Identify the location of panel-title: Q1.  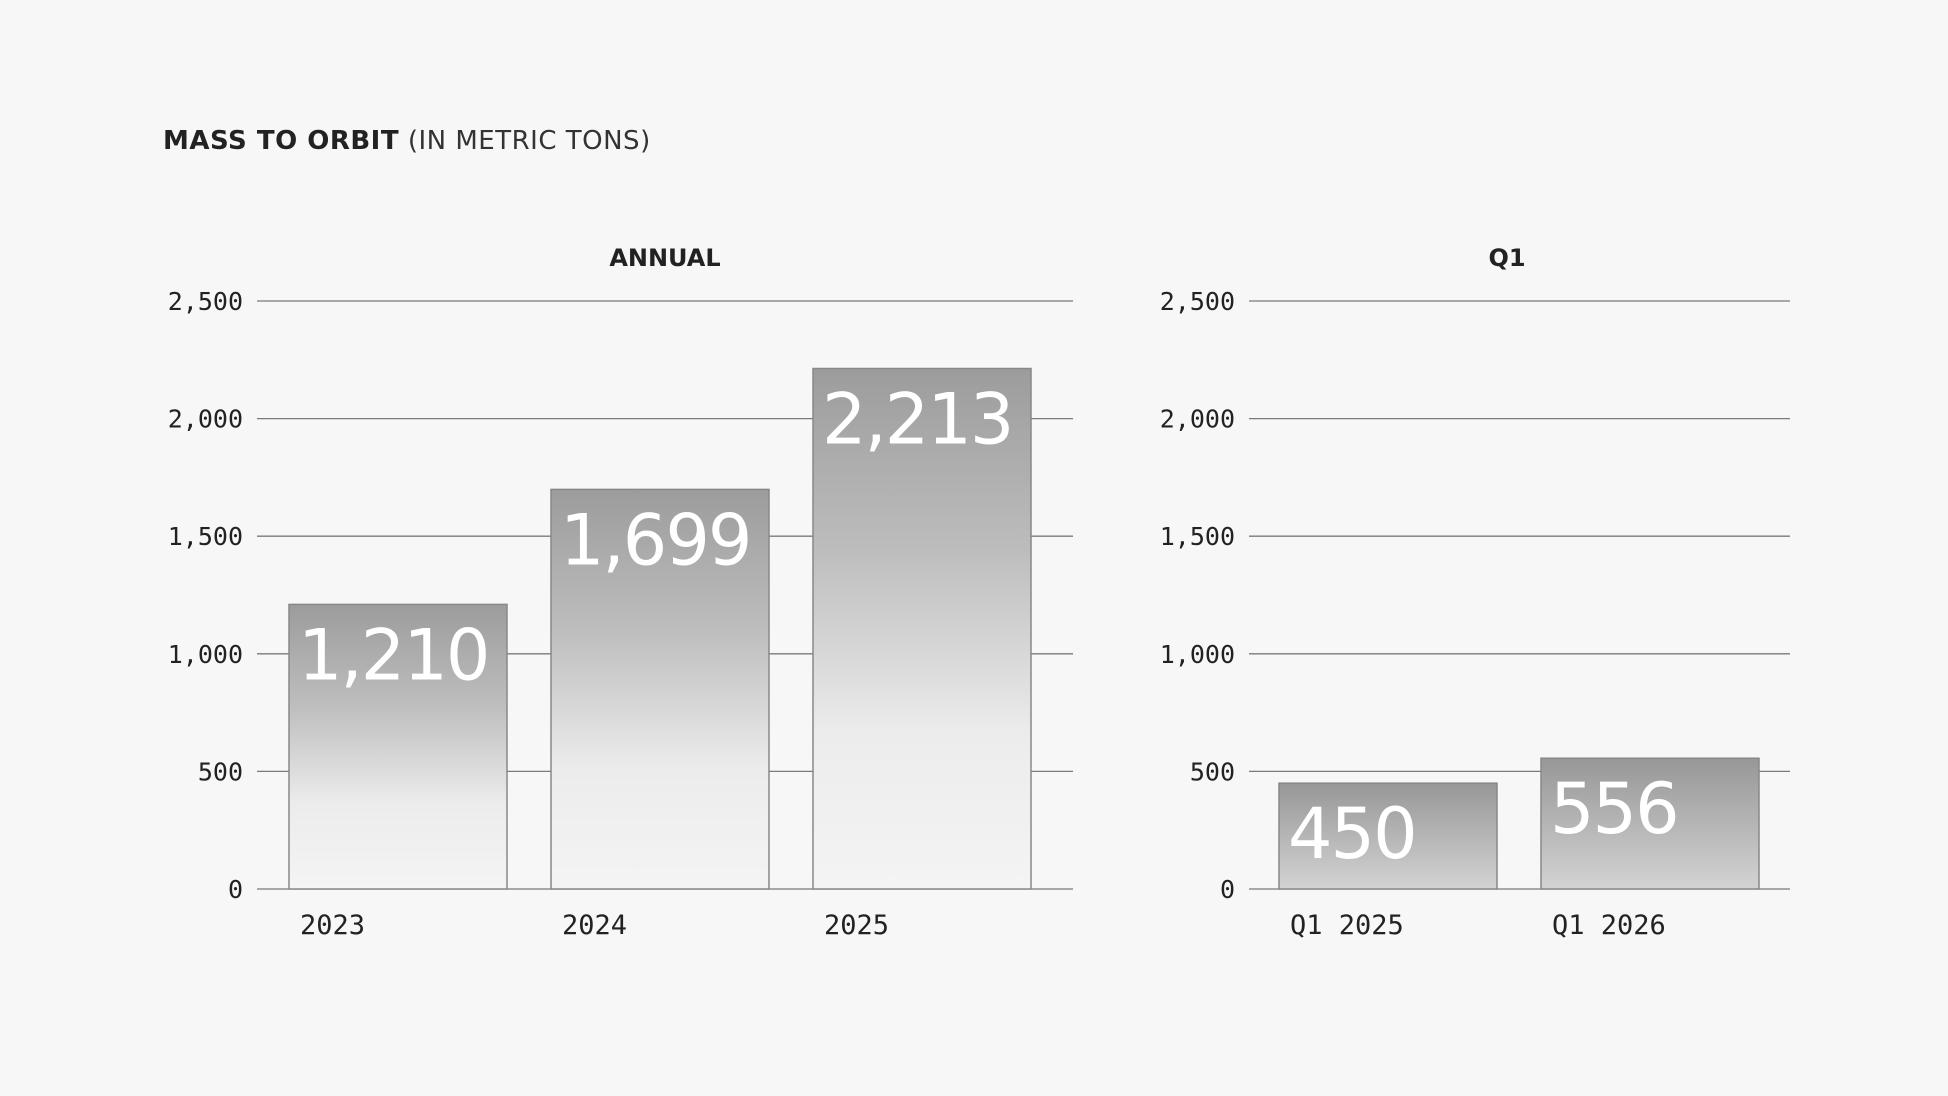
(1506, 258).